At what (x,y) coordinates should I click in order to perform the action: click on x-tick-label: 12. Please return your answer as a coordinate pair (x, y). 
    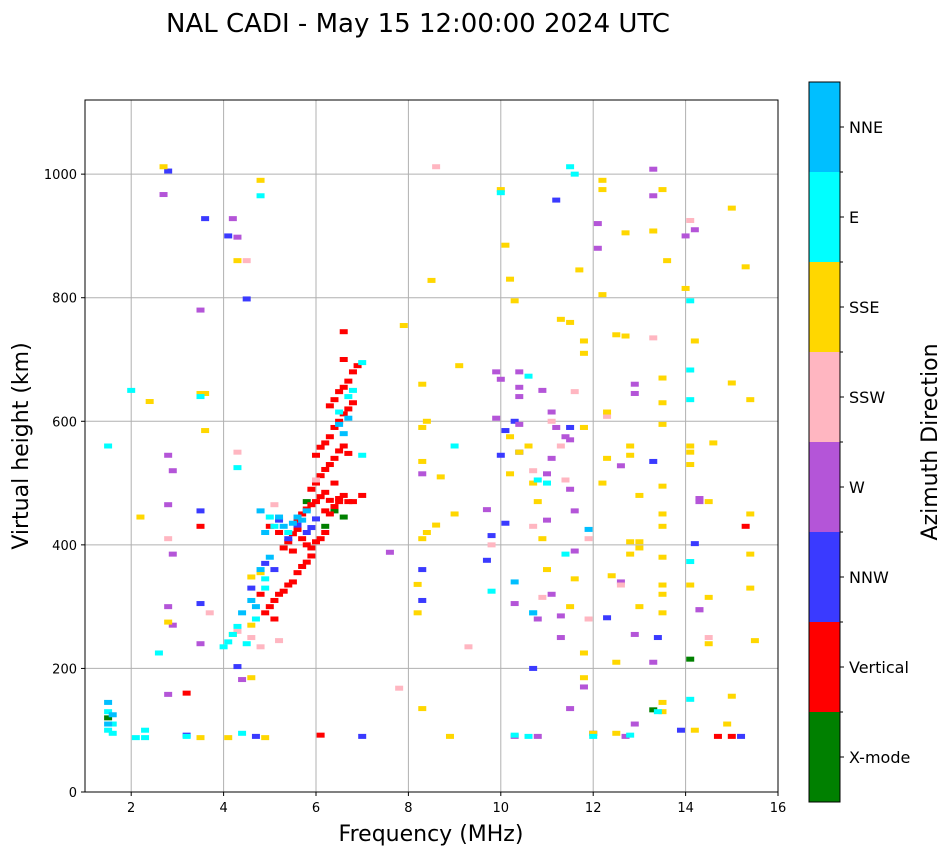
    Looking at the image, I should click on (593, 808).